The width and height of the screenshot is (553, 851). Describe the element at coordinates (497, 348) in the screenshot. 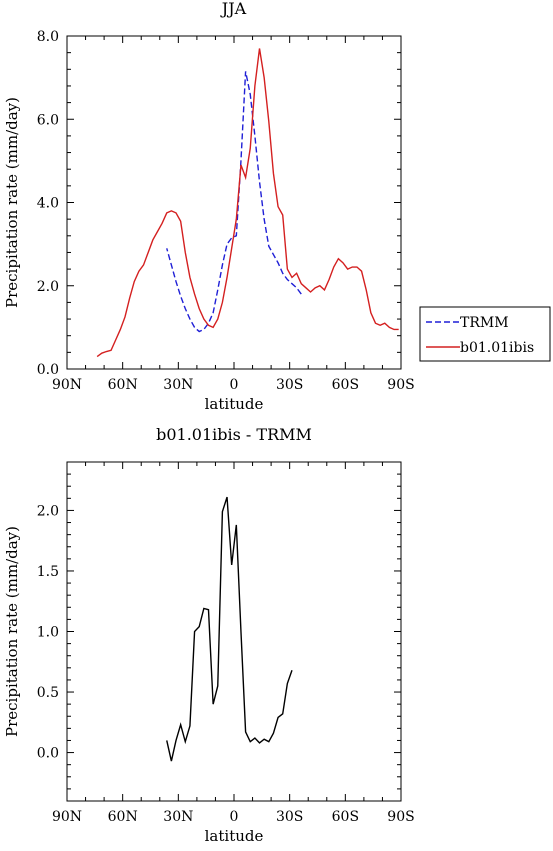

I see `legend-label: b01.01ibis` at that location.